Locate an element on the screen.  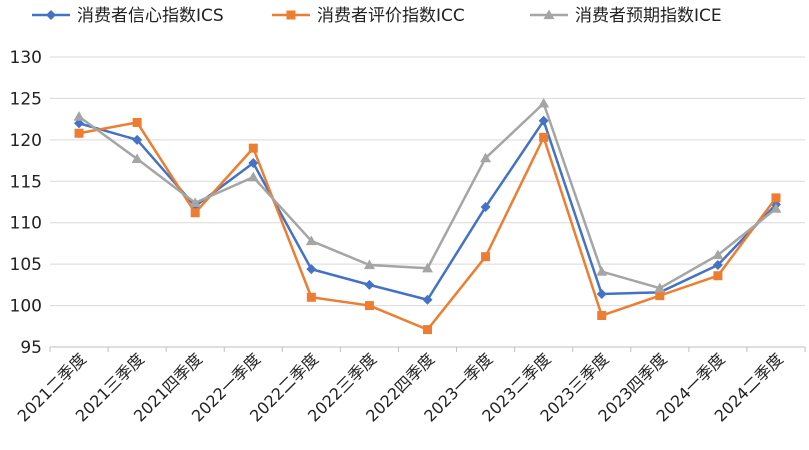
y-tick-label-105: 105 is located at coordinates (26, 265).